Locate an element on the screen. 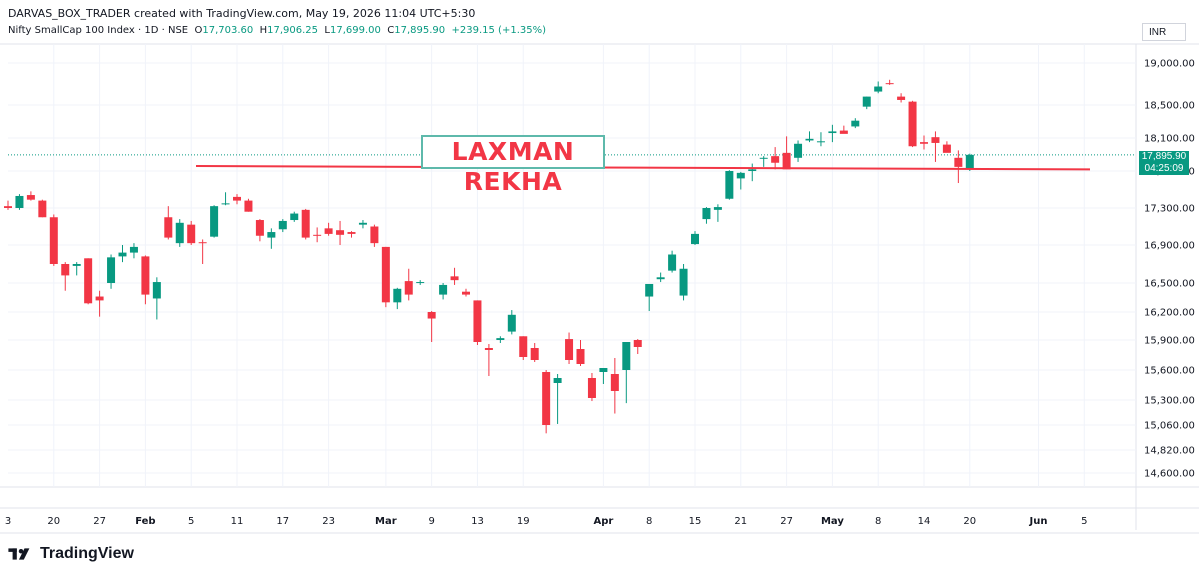 This screenshot has width=1199, height=576. symbol-label: Nifty SmallCap 100 Index · 1D · NSE is located at coordinates (98, 30).